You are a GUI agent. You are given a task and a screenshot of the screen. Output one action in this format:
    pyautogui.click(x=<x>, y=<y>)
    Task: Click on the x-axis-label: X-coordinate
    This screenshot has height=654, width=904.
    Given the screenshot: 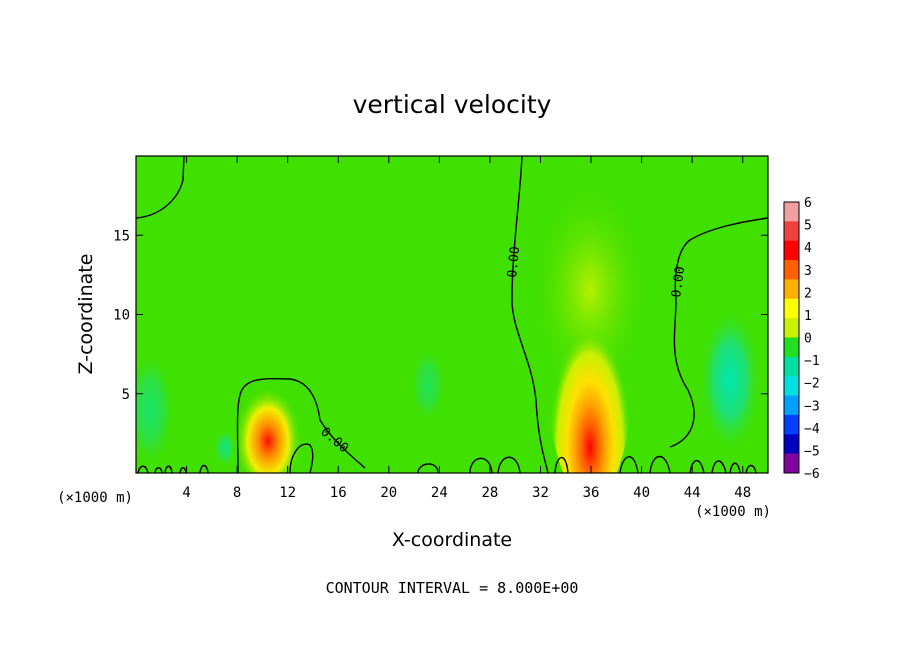 What is the action you would take?
    pyautogui.click(x=452, y=540)
    